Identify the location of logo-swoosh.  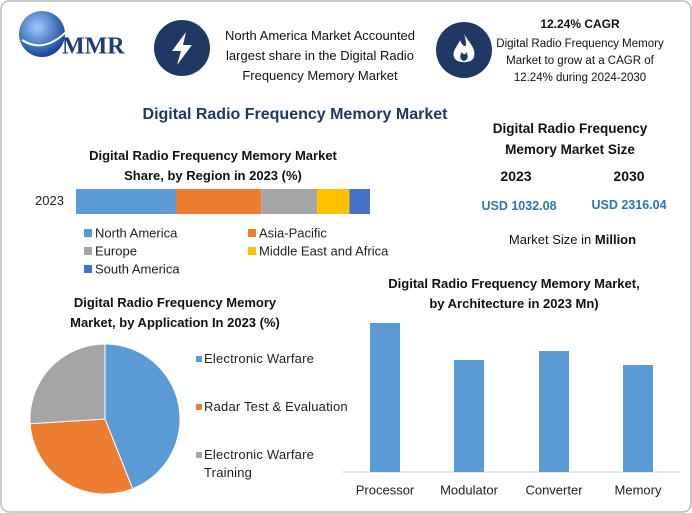
(46, 37).